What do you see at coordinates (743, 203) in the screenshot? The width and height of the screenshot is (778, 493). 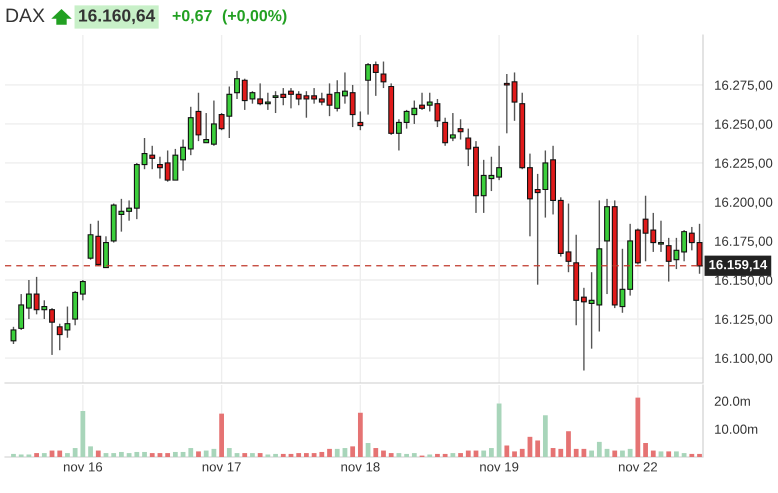 I see `y-tick-label: 16.200,00` at bounding box center [743, 203].